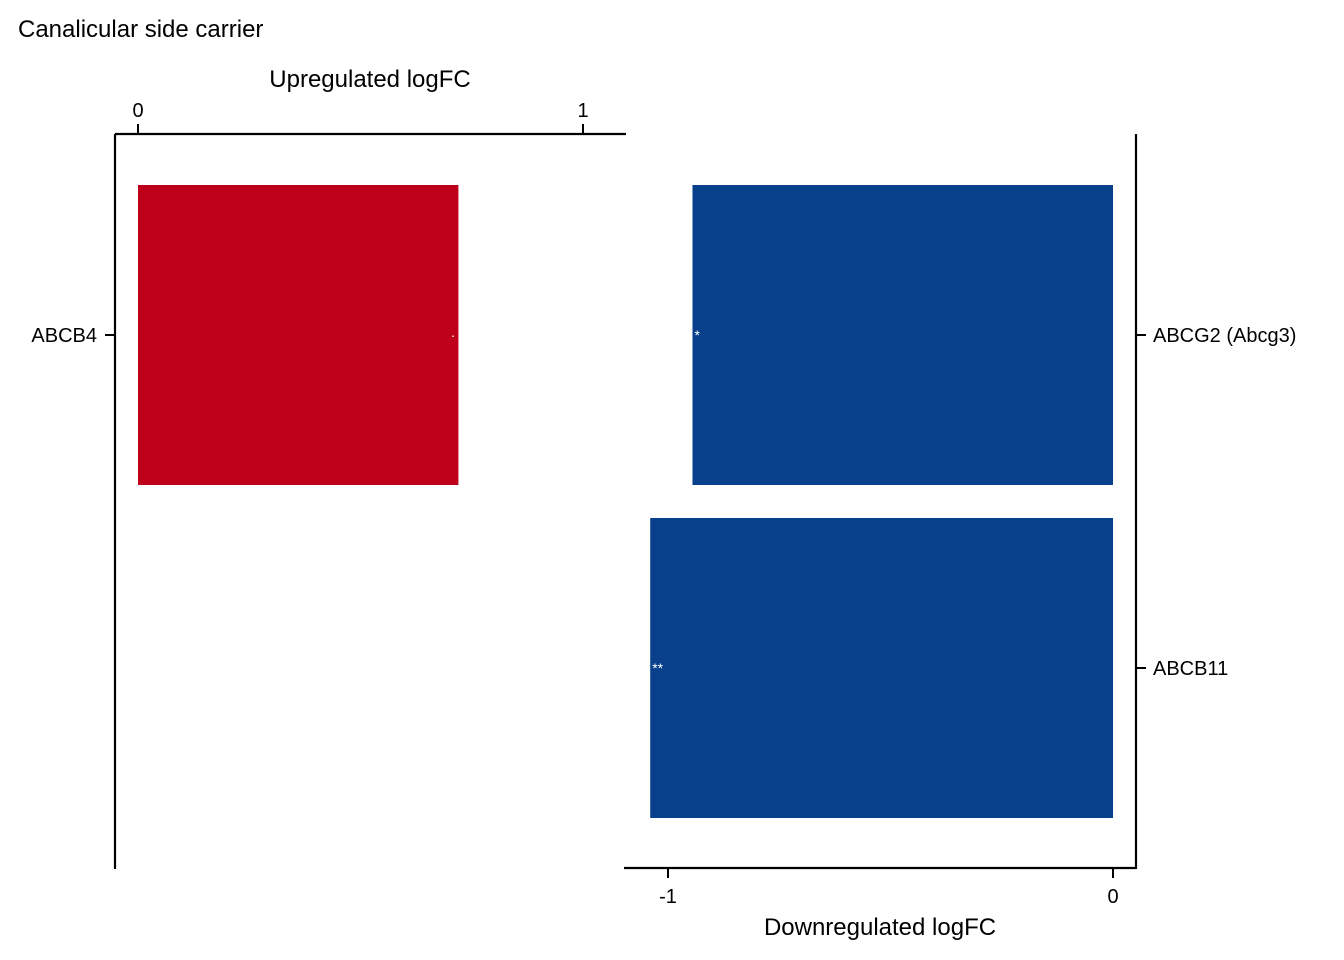 The height and width of the screenshot is (960, 1344). Describe the element at coordinates (64, 336) in the screenshot. I see `upregulated-y-tick-label: ABCB4` at that location.